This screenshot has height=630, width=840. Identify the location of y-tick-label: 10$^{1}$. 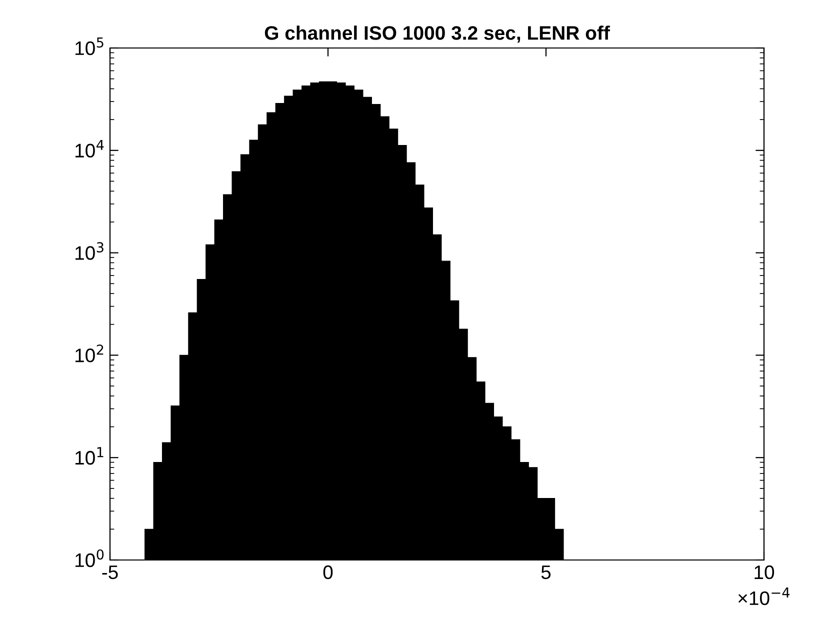
(90, 456).